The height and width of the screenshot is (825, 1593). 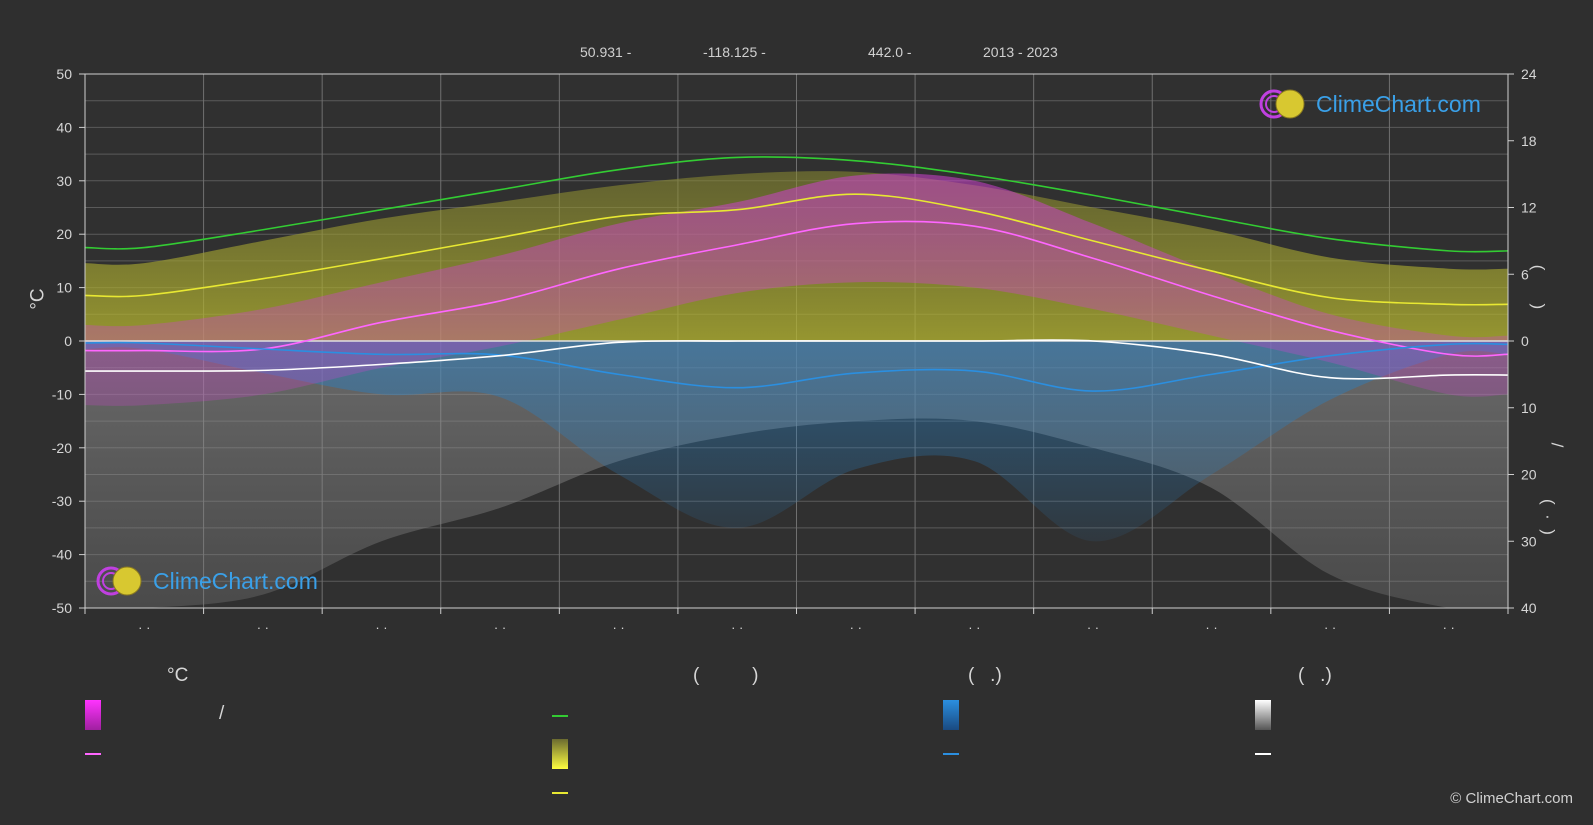 I want to click on legend-temp-range-swatch, so click(x=93, y=715).